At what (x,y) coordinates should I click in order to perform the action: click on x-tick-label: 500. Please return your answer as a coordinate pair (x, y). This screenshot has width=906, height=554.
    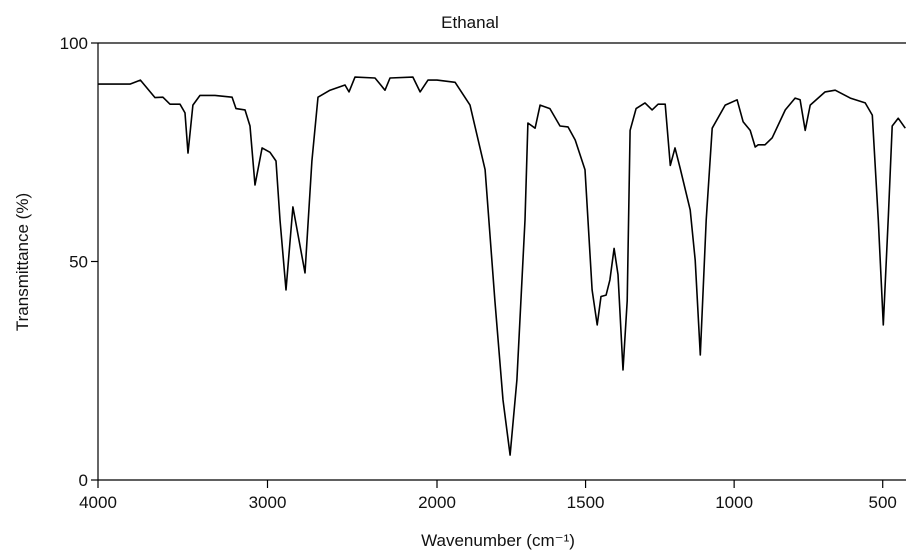
    Looking at the image, I should click on (883, 502).